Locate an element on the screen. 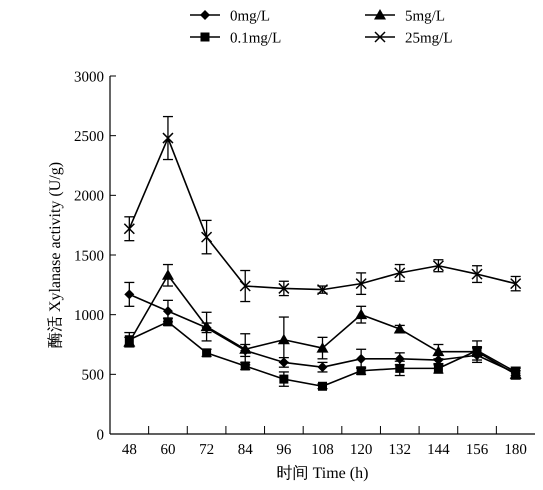 Image resolution: width=543 pixels, height=490 pixels. y-axis-title: 酶活 Xylanase activity (U/g) is located at coordinates (55, 255).